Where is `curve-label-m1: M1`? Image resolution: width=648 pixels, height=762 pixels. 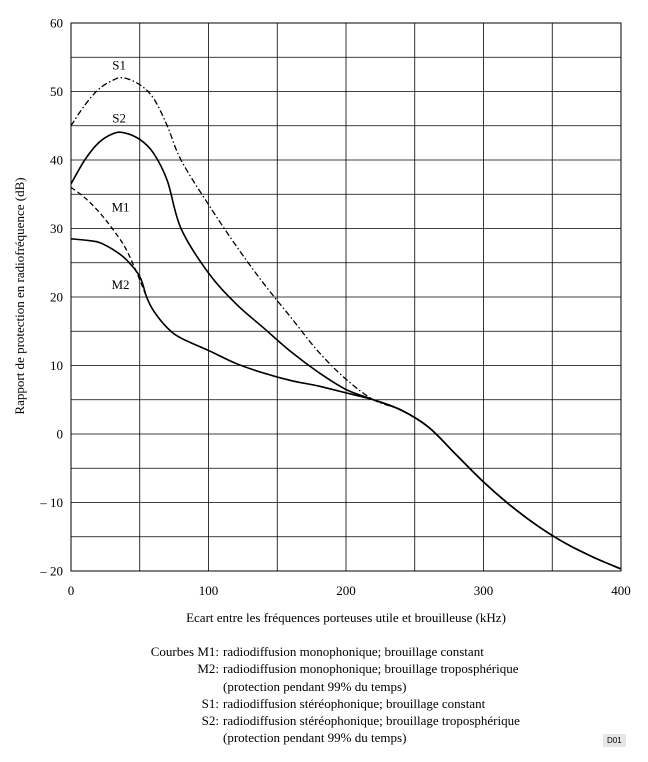
curve-label-m1: M1 is located at coordinates (120, 206).